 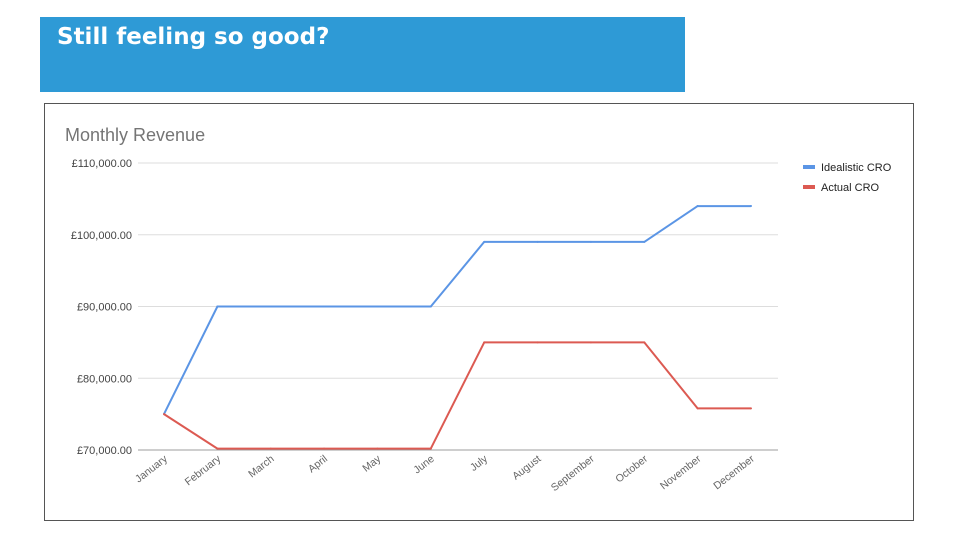 What do you see at coordinates (104, 451) in the screenshot?
I see `y-tick-label: £70,000.00` at bounding box center [104, 451].